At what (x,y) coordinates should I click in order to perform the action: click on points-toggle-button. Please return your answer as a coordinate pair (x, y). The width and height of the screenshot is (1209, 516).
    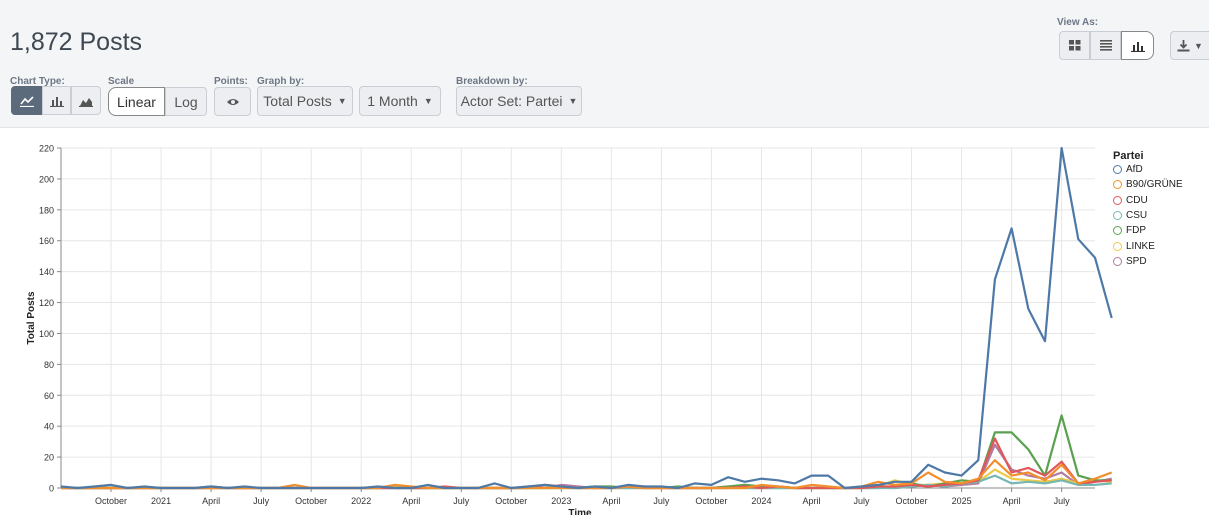
    Looking at the image, I should click on (232, 101).